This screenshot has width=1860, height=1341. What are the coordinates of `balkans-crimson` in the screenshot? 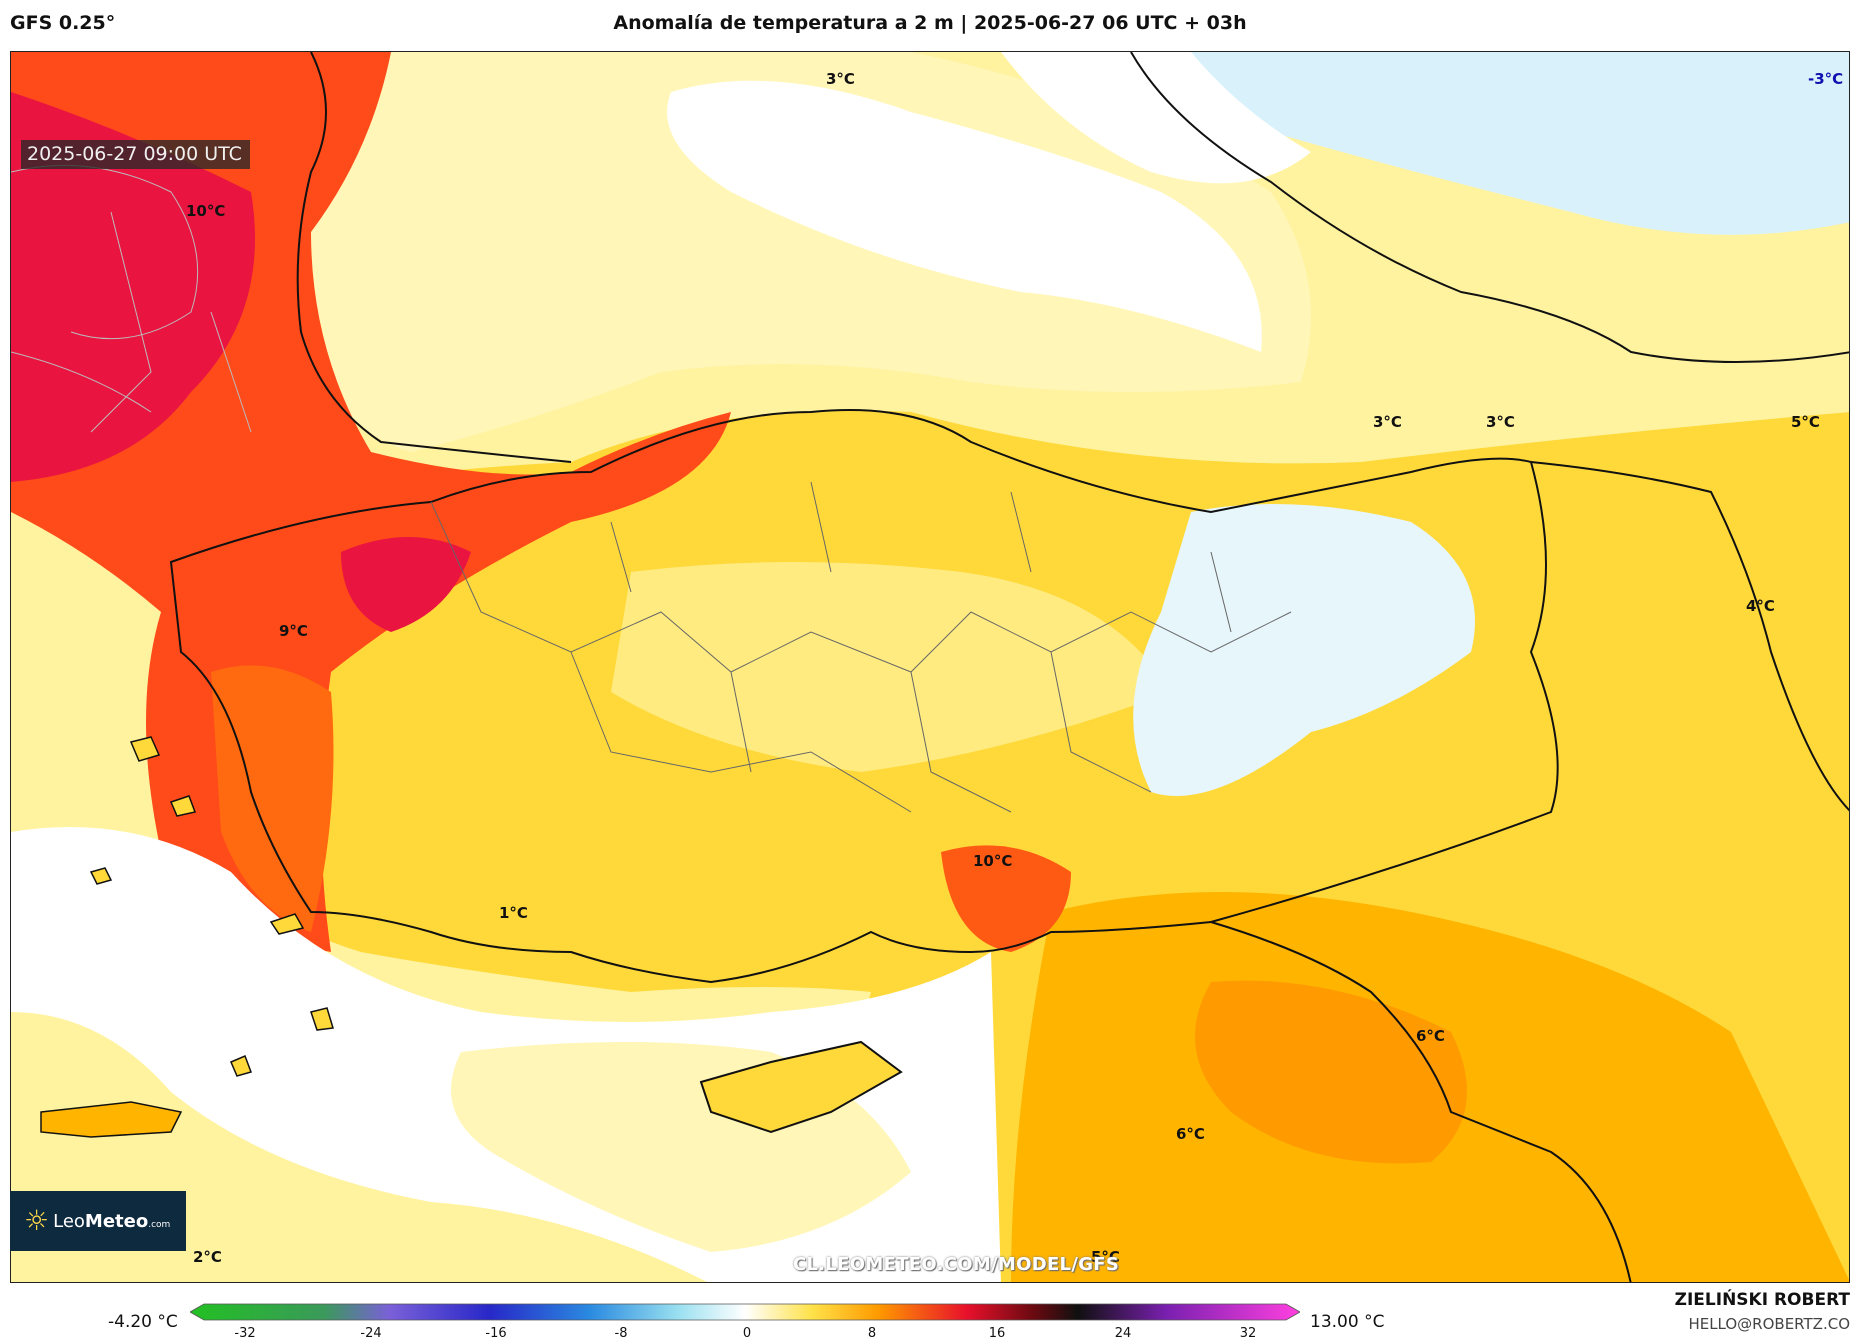 It's located at (133, 287).